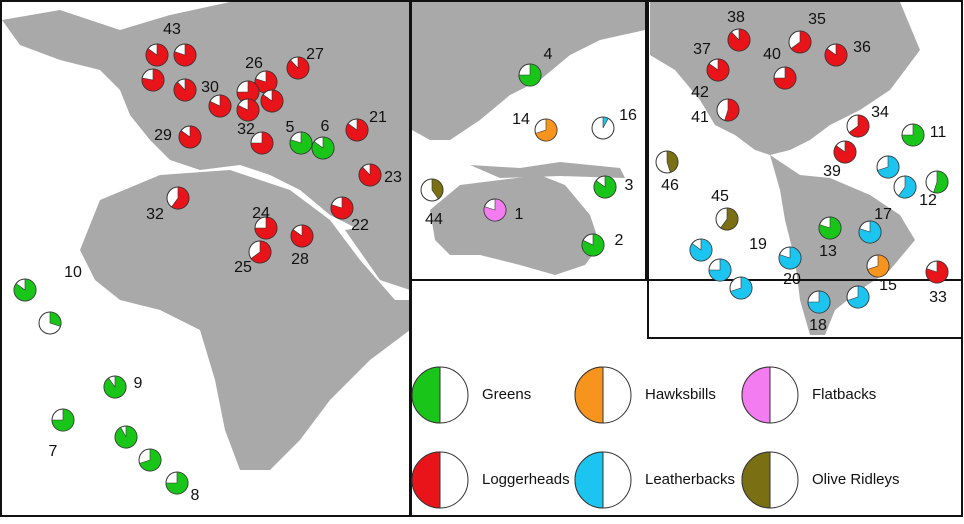 The image size is (964, 524). I want to click on site-label: 37, so click(702, 49).